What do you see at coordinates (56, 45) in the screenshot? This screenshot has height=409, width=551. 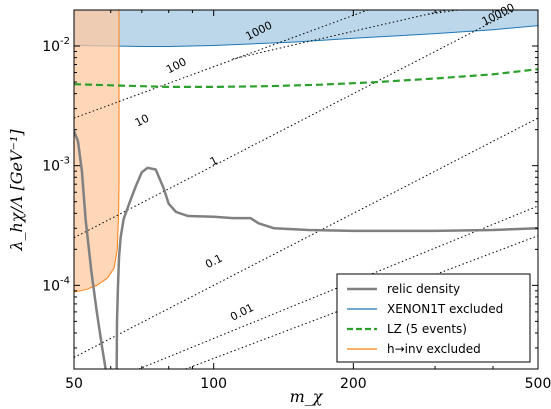 I see `y-tick-label: 10⁻²` at bounding box center [56, 45].